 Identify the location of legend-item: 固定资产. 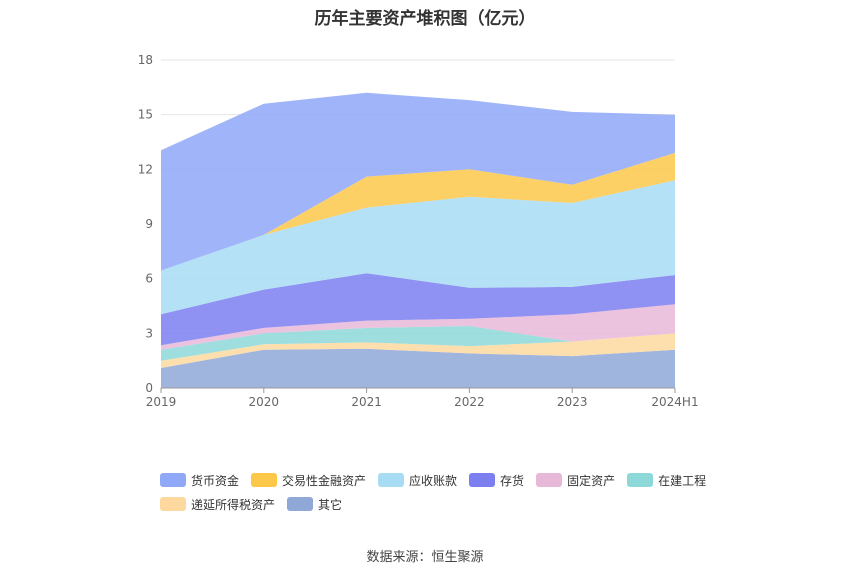
(575, 480).